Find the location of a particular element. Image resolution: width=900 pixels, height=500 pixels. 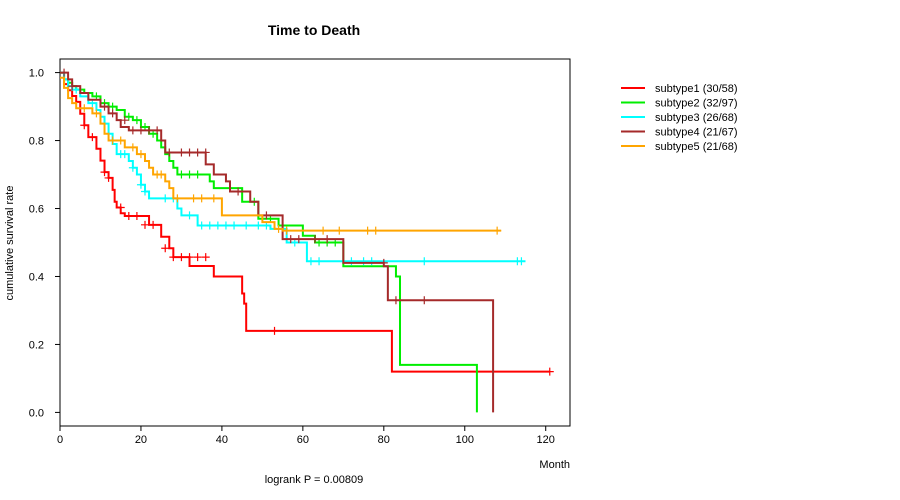

x-axis-label: Month is located at coordinates (554, 465).